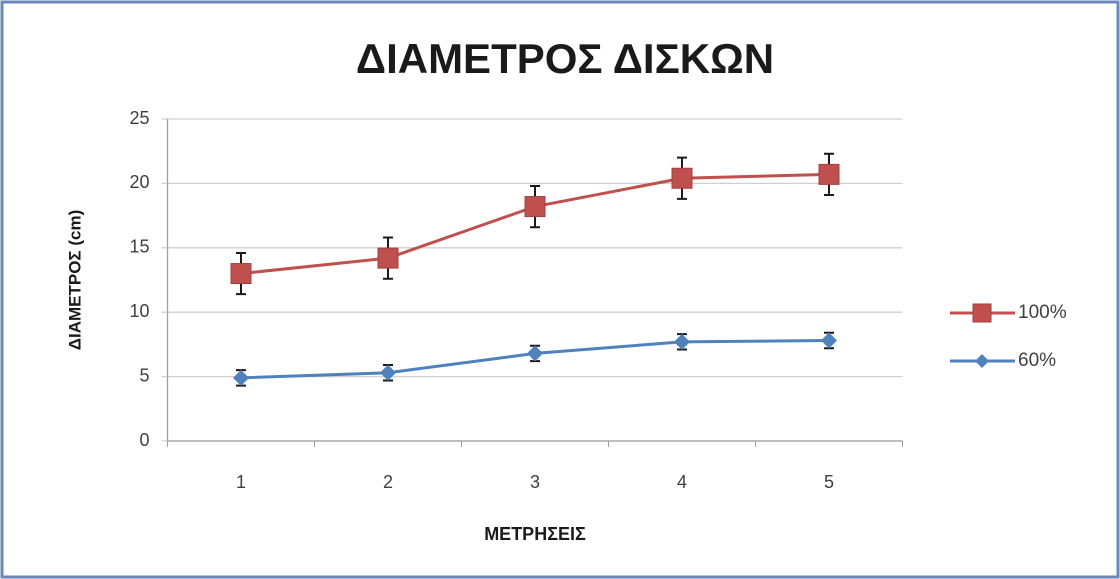 Image resolution: width=1120 pixels, height=579 pixels. What do you see at coordinates (139, 182) in the screenshot?
I see `y-tick-label: 20` at bounding box center [139, 182].